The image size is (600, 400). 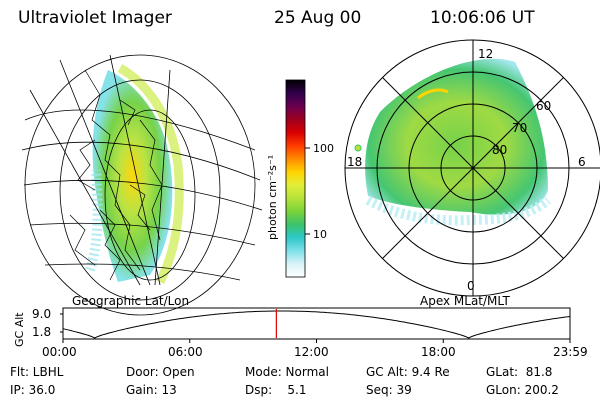 What do you see at coordinates (318, 18) in the screenshot?
I see `observation-date: 25 Aug 00` at bounding box center [318, 18].